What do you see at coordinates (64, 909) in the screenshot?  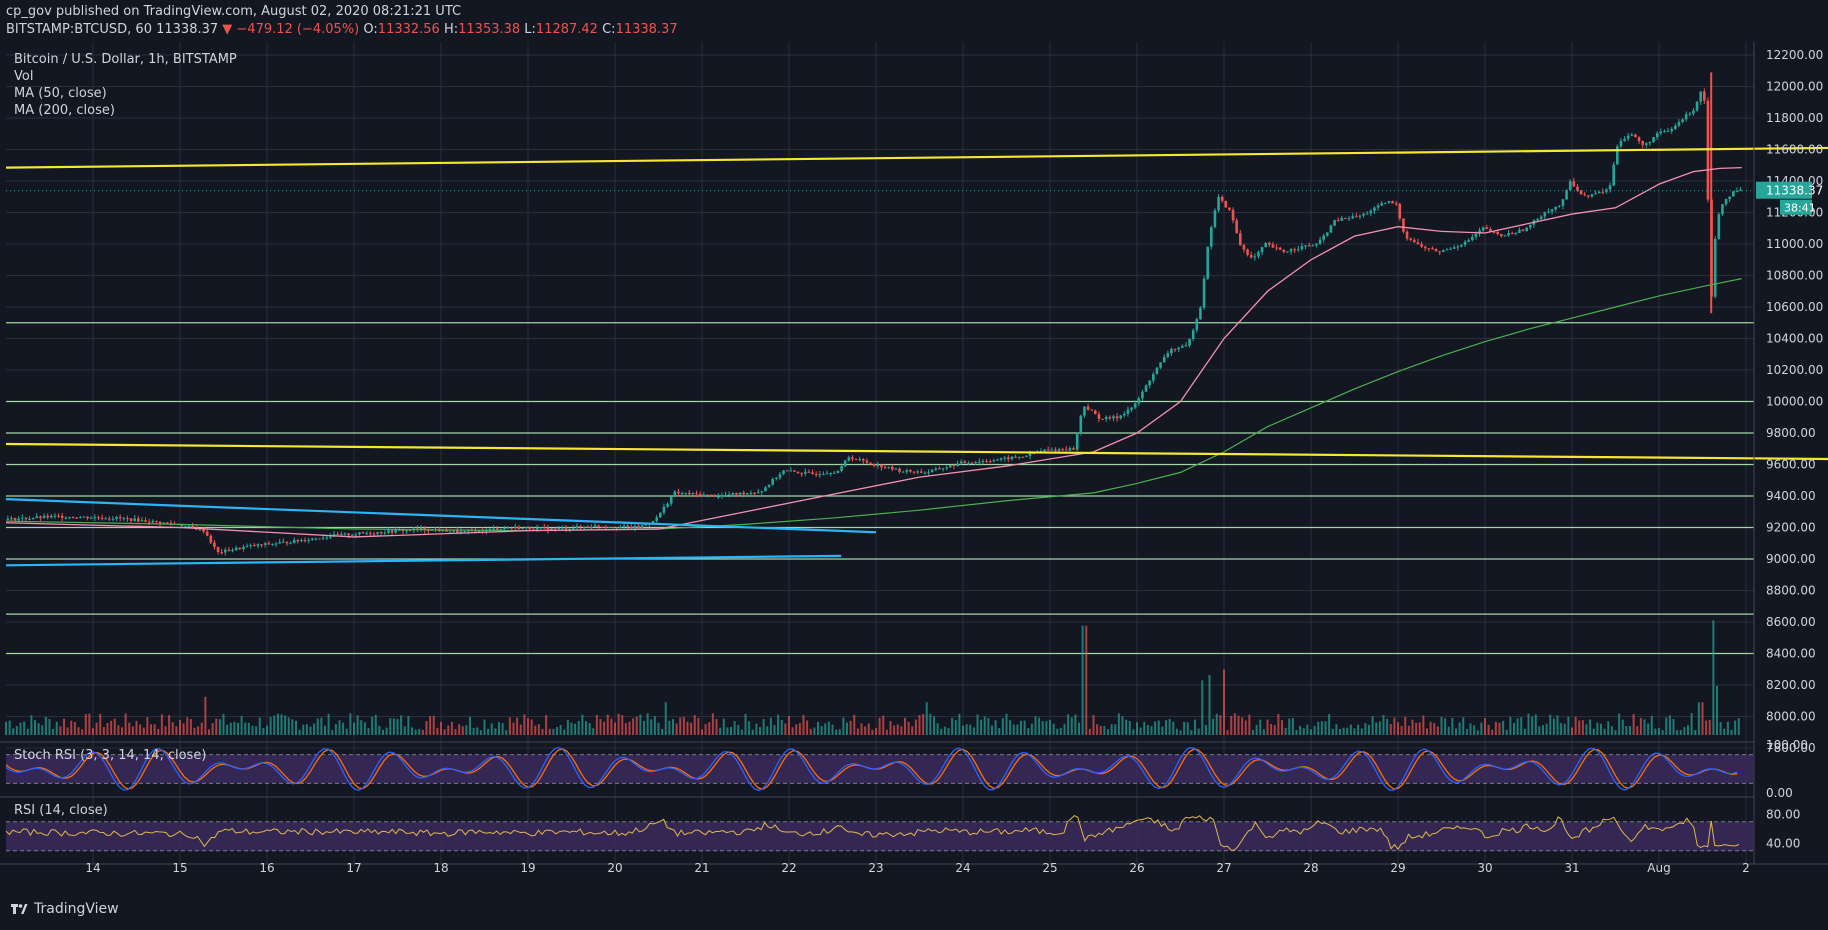 I see `footer-brand: TradingView` at bounding box center [64, 909].